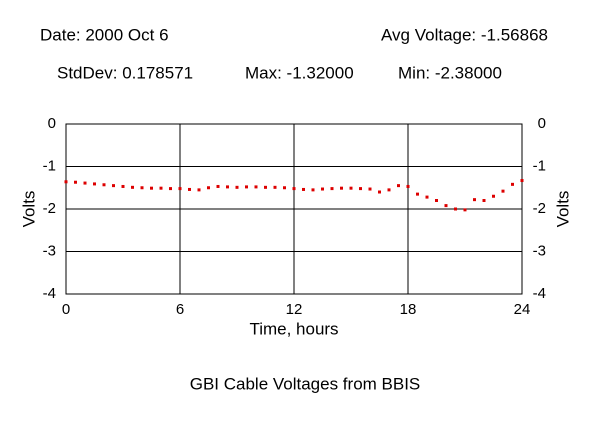 The image size is (596, 422). Describe the element at coordinates (464, 34) in the screenshot. I see `avg-annotation: Avg Voltage: -1.56868` at that location.